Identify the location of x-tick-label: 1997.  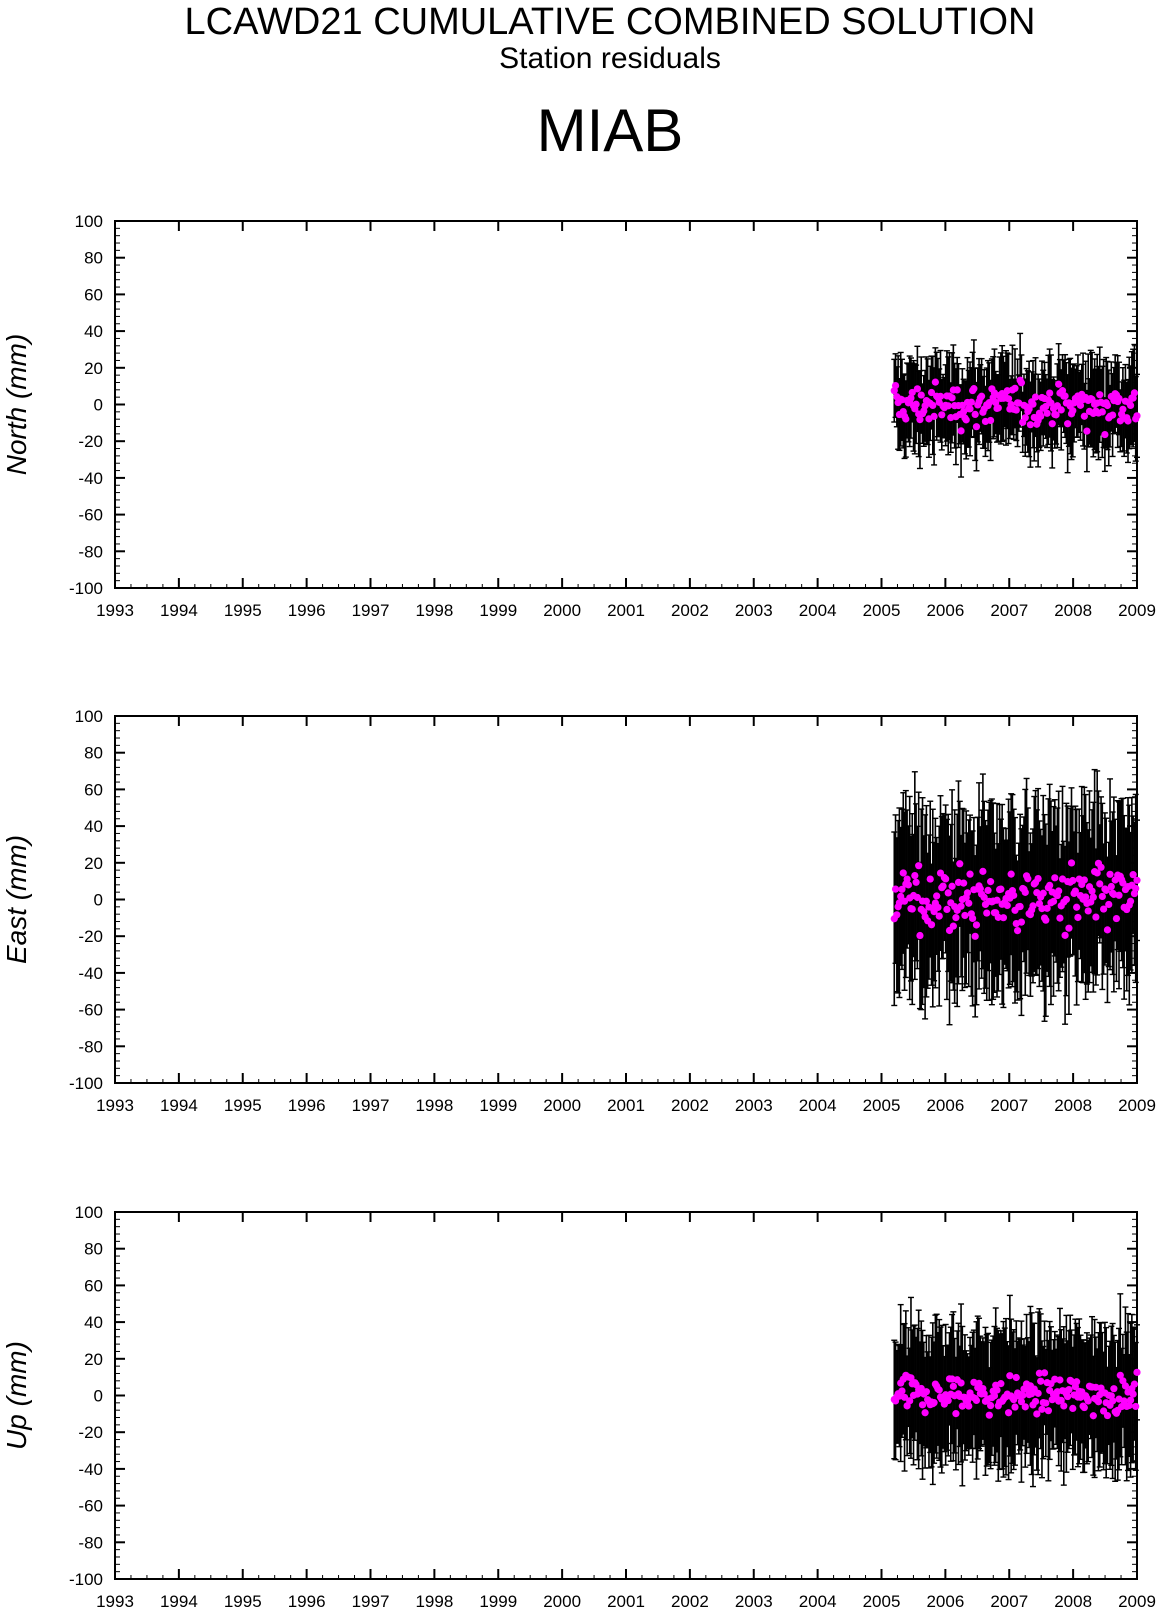
(371, 610).